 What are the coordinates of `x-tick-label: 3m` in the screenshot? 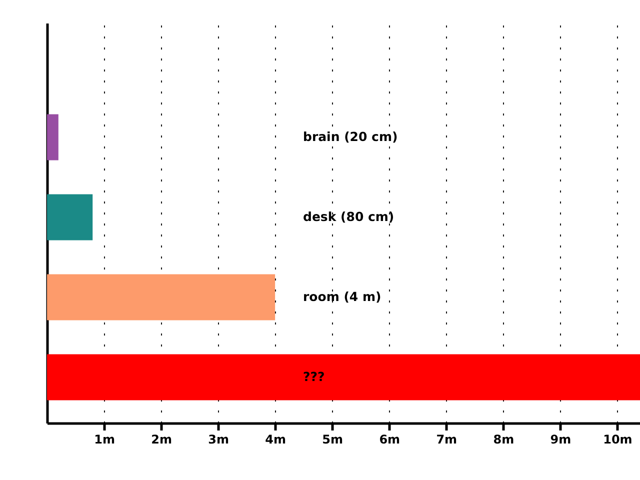 It's located at (218, 439).